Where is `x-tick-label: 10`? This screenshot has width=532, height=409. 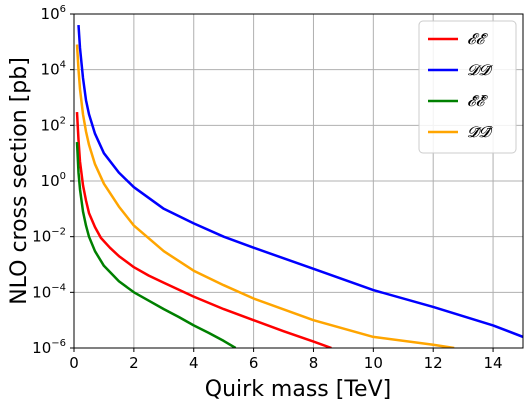
x-tick-label: 10 is located at coordinates (373, 363).